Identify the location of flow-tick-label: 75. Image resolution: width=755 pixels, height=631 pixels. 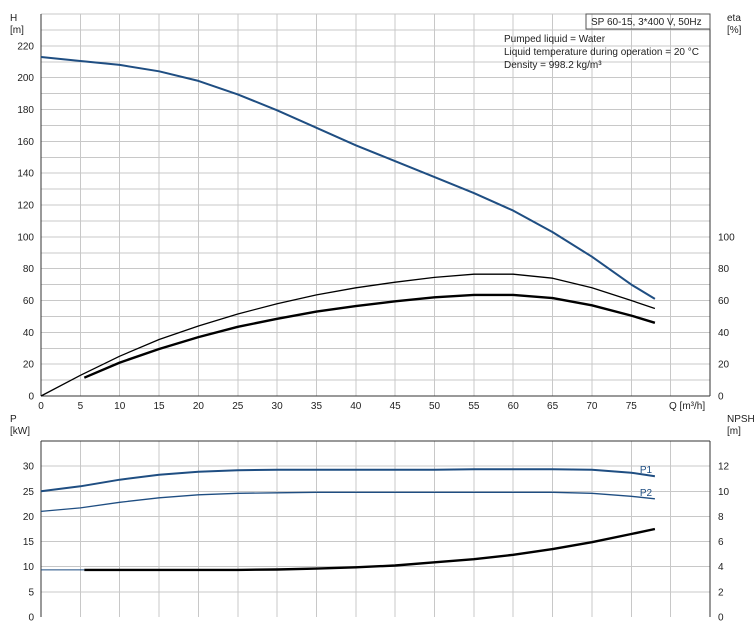
(632, 406).